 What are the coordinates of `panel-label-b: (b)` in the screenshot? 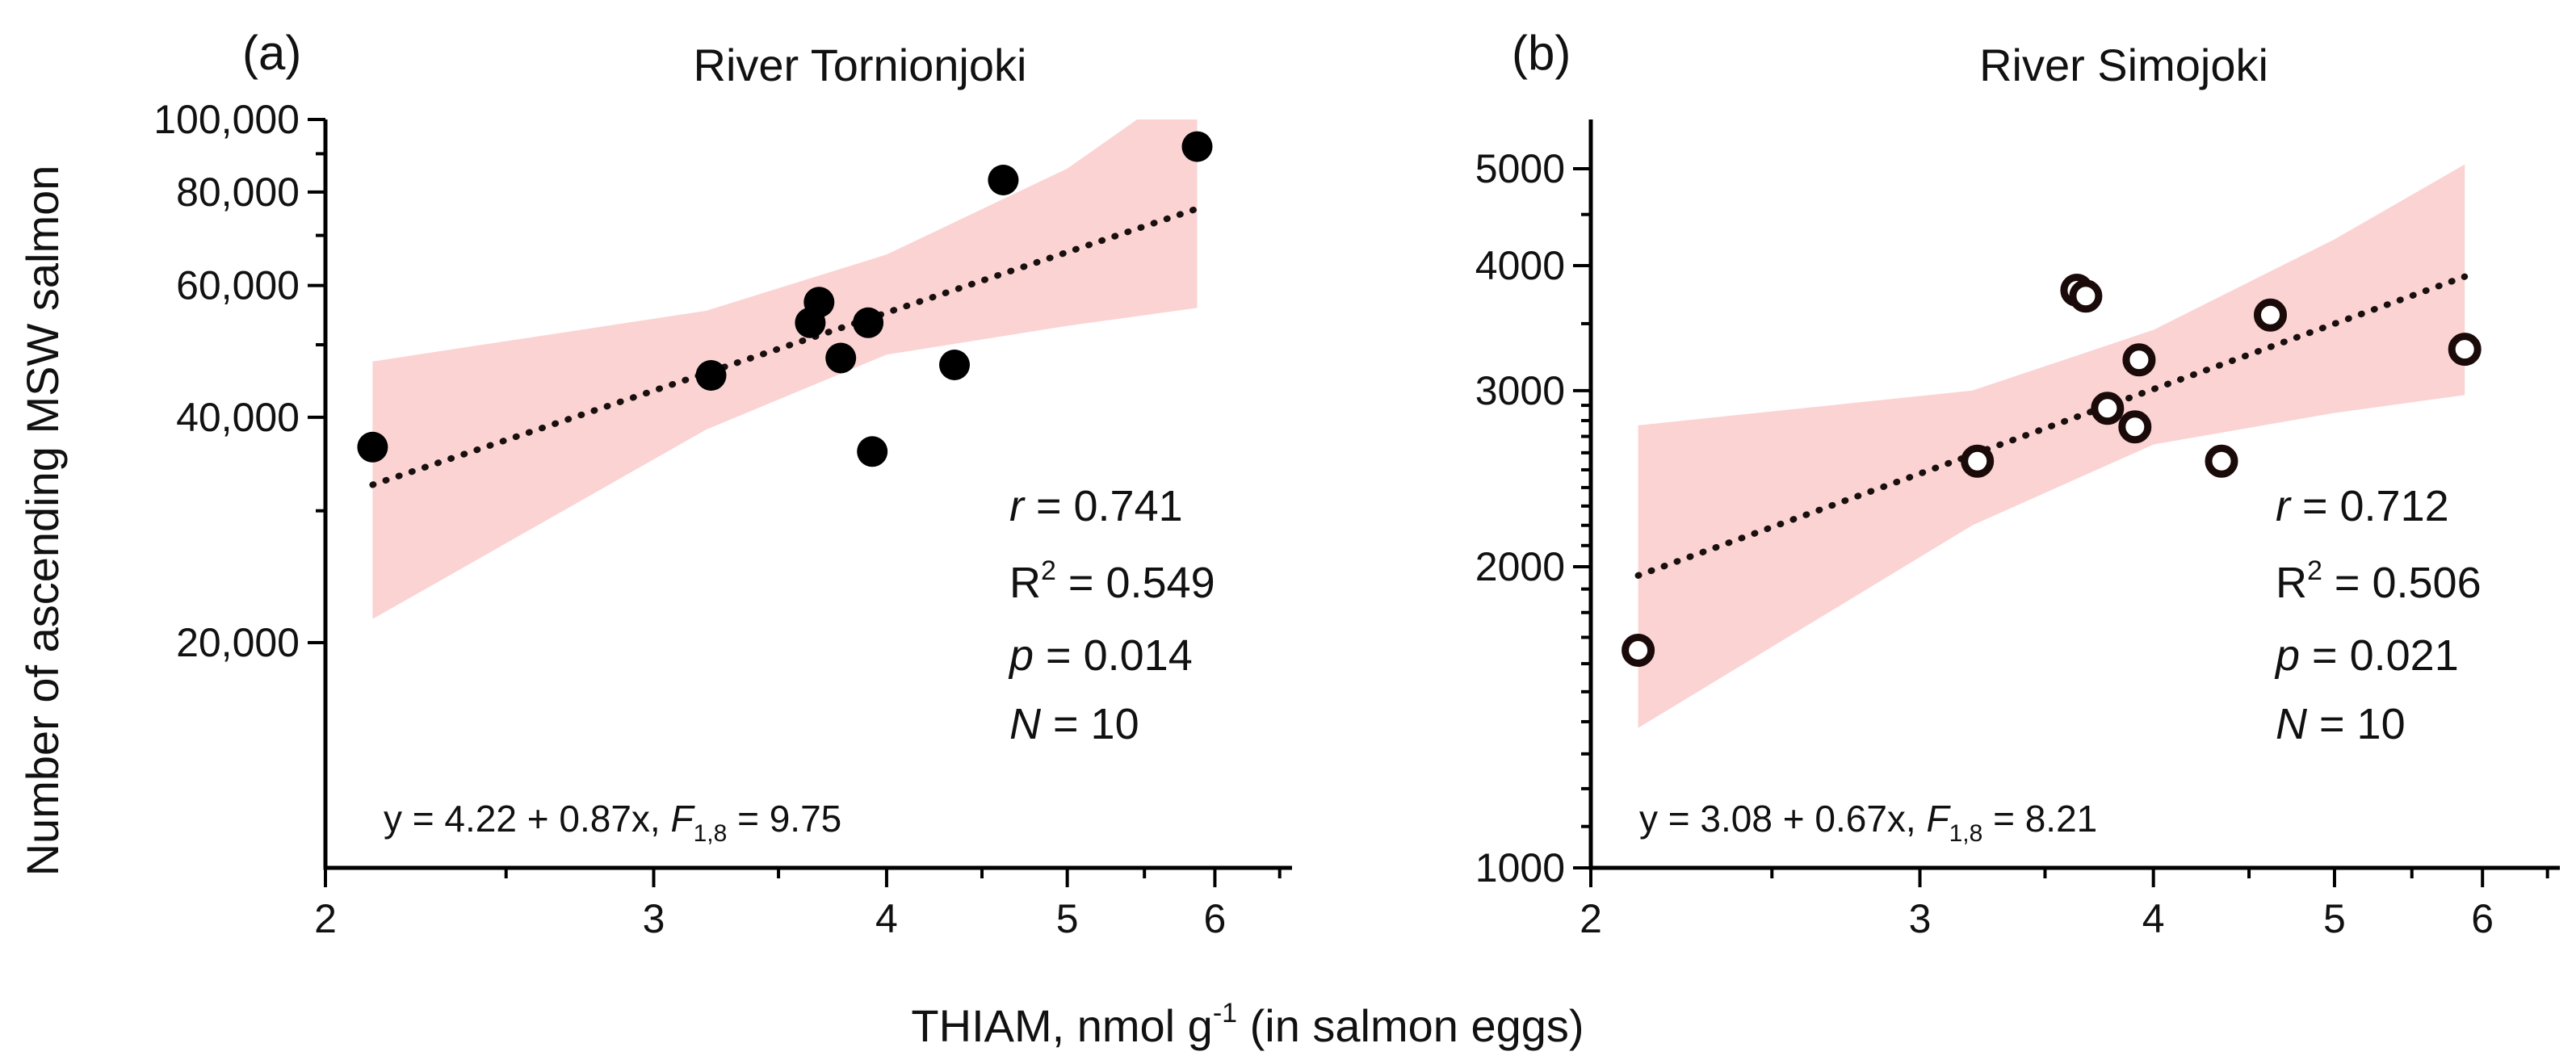 It's located at (1541, 53).